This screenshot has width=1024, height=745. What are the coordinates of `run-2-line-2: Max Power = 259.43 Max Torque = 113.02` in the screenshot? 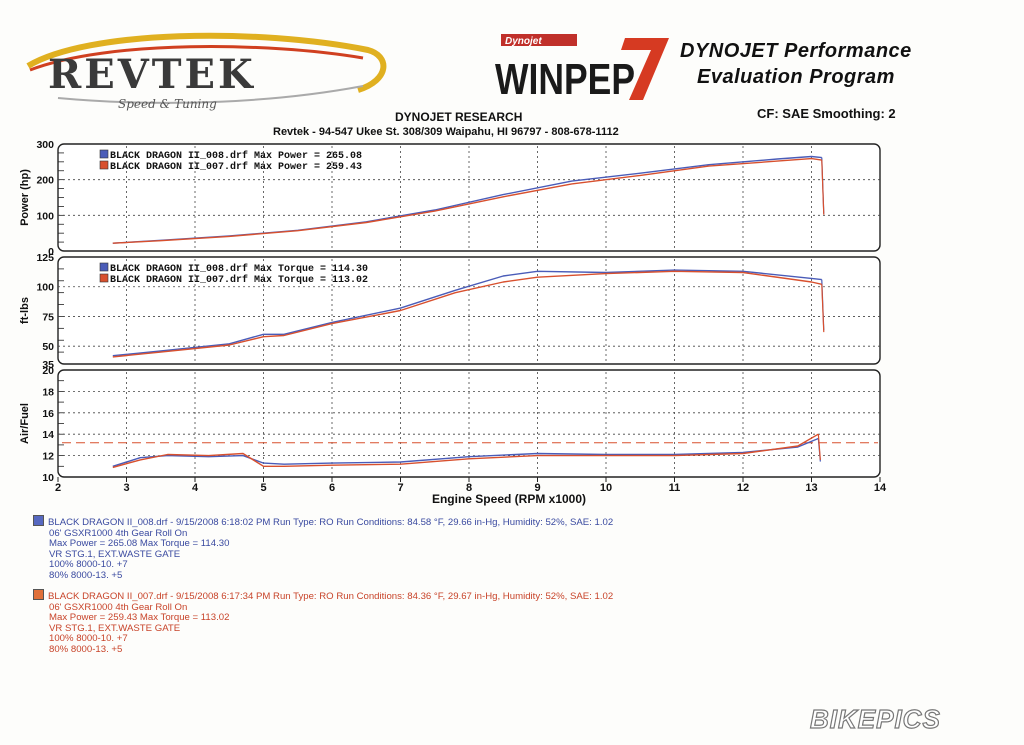 It's located at (139, 618).